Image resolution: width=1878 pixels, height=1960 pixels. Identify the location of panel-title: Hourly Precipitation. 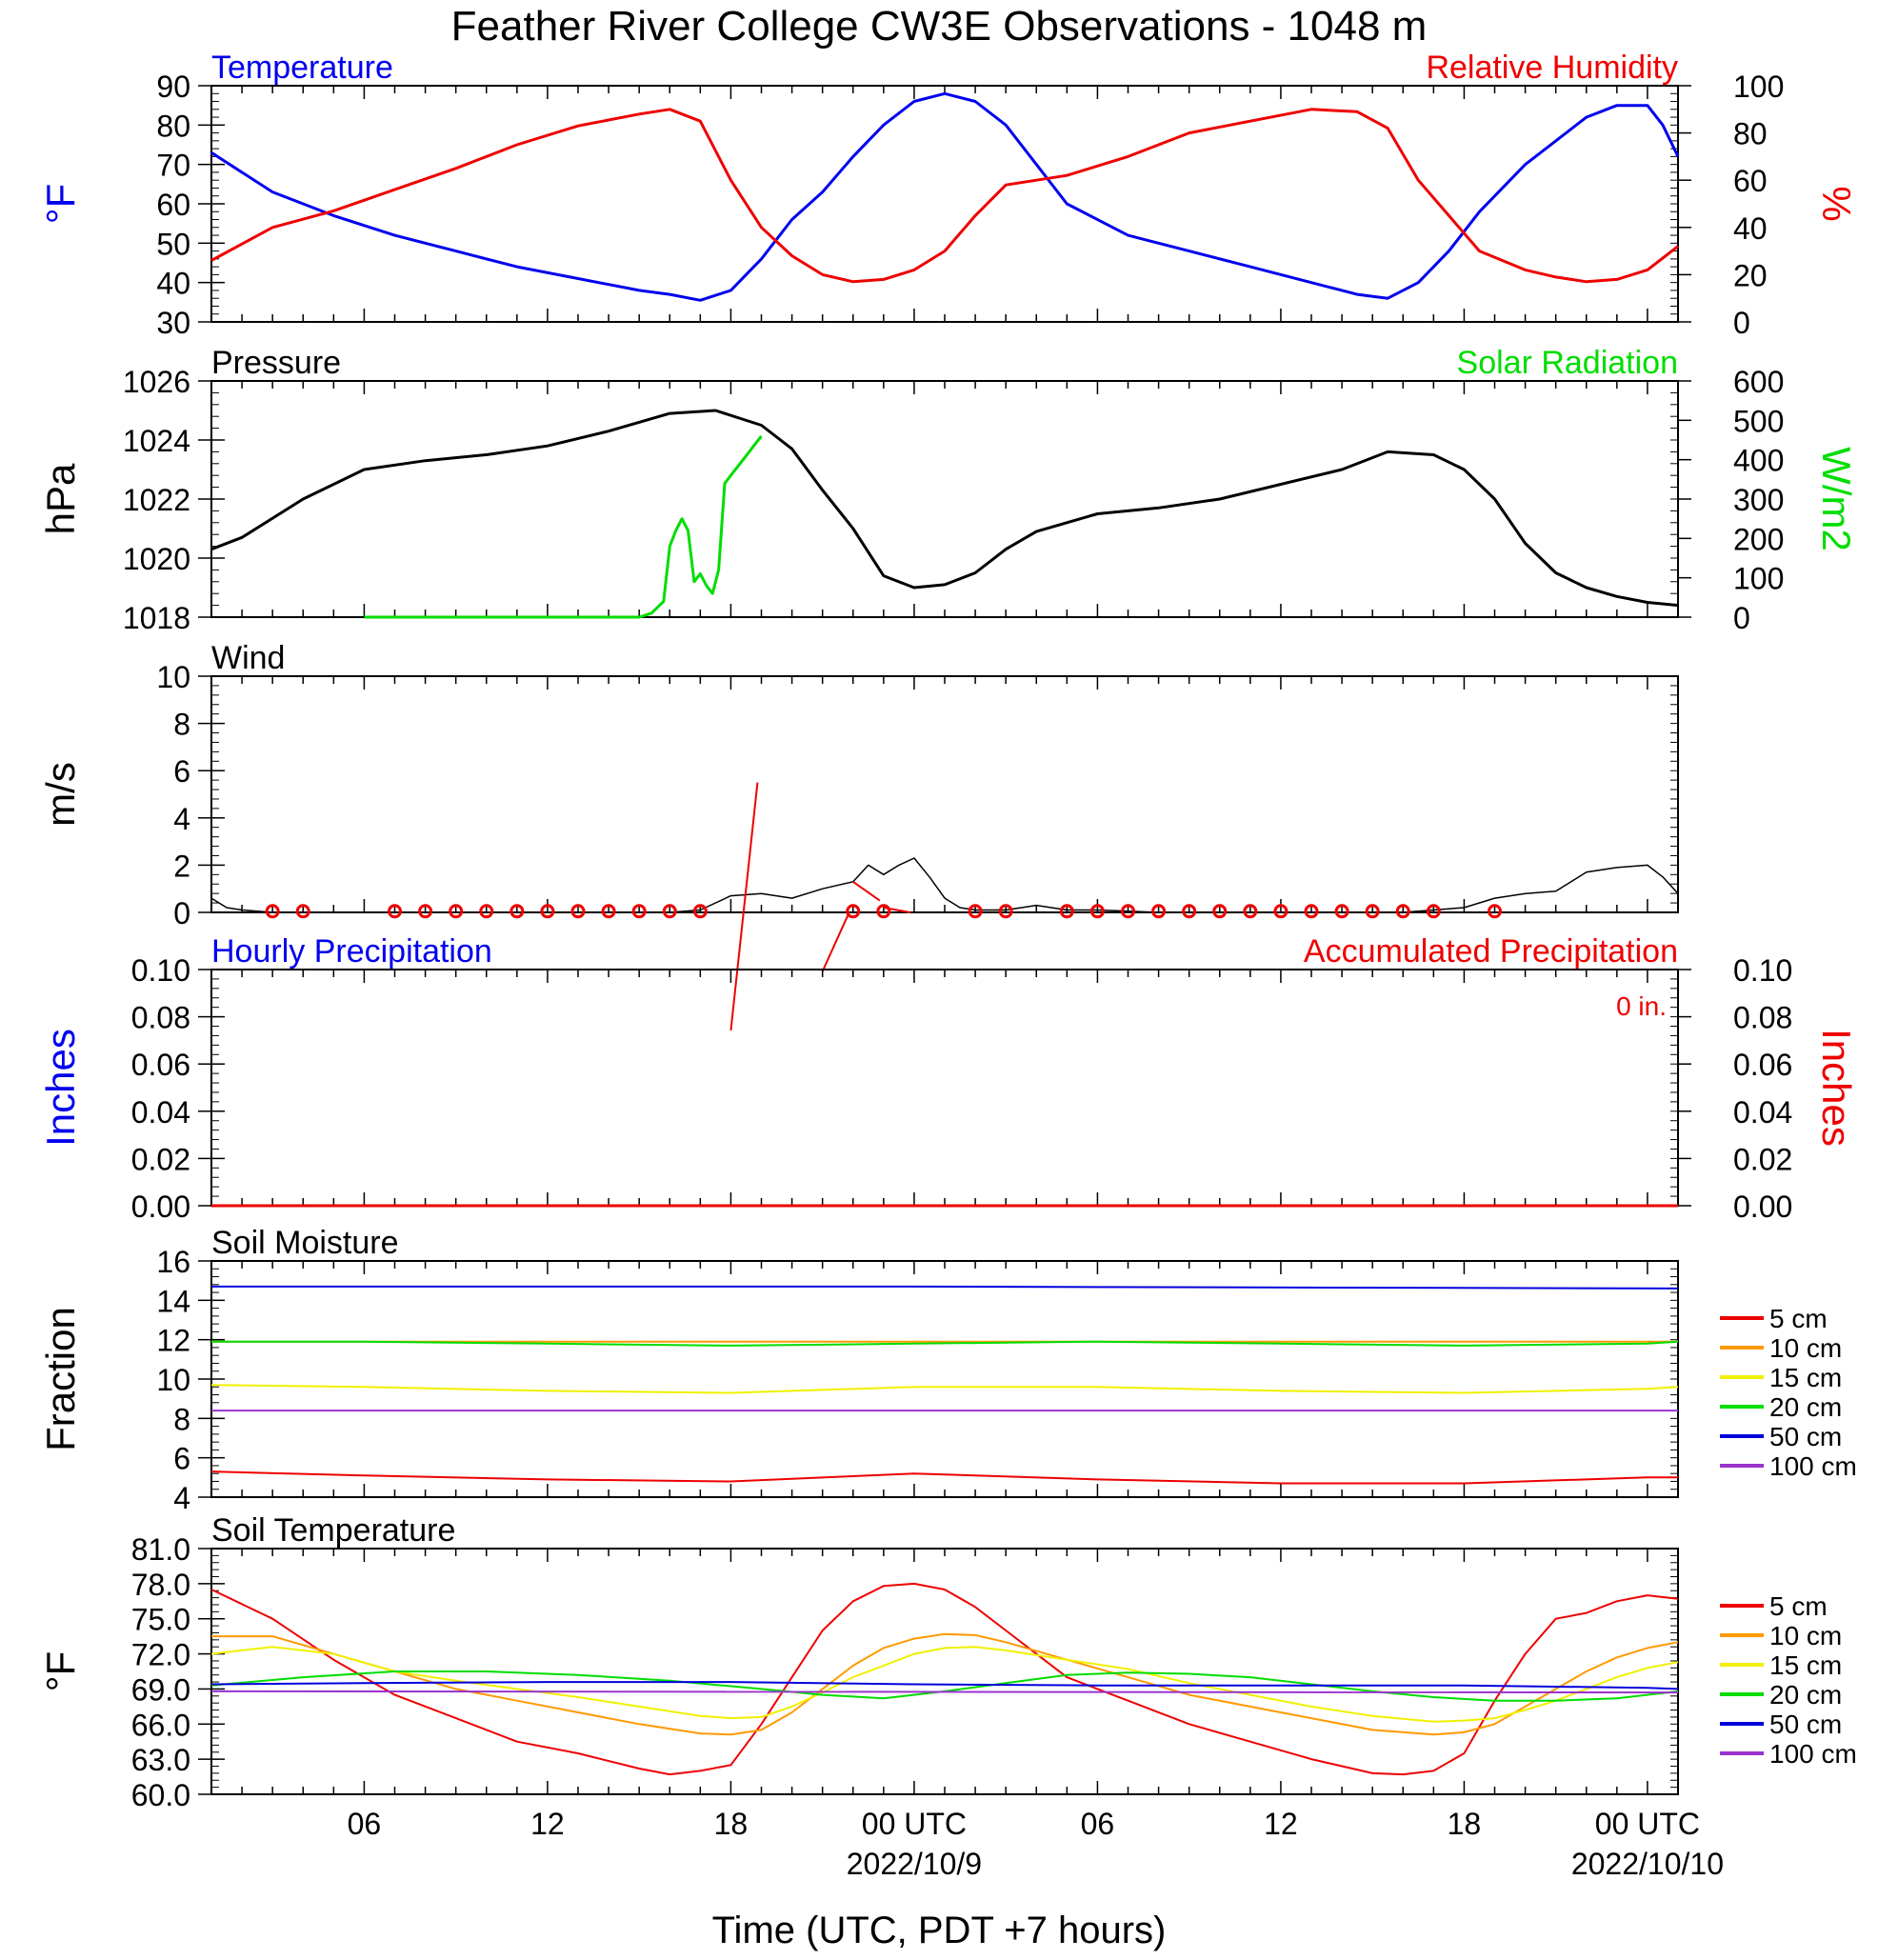
(351, 951).